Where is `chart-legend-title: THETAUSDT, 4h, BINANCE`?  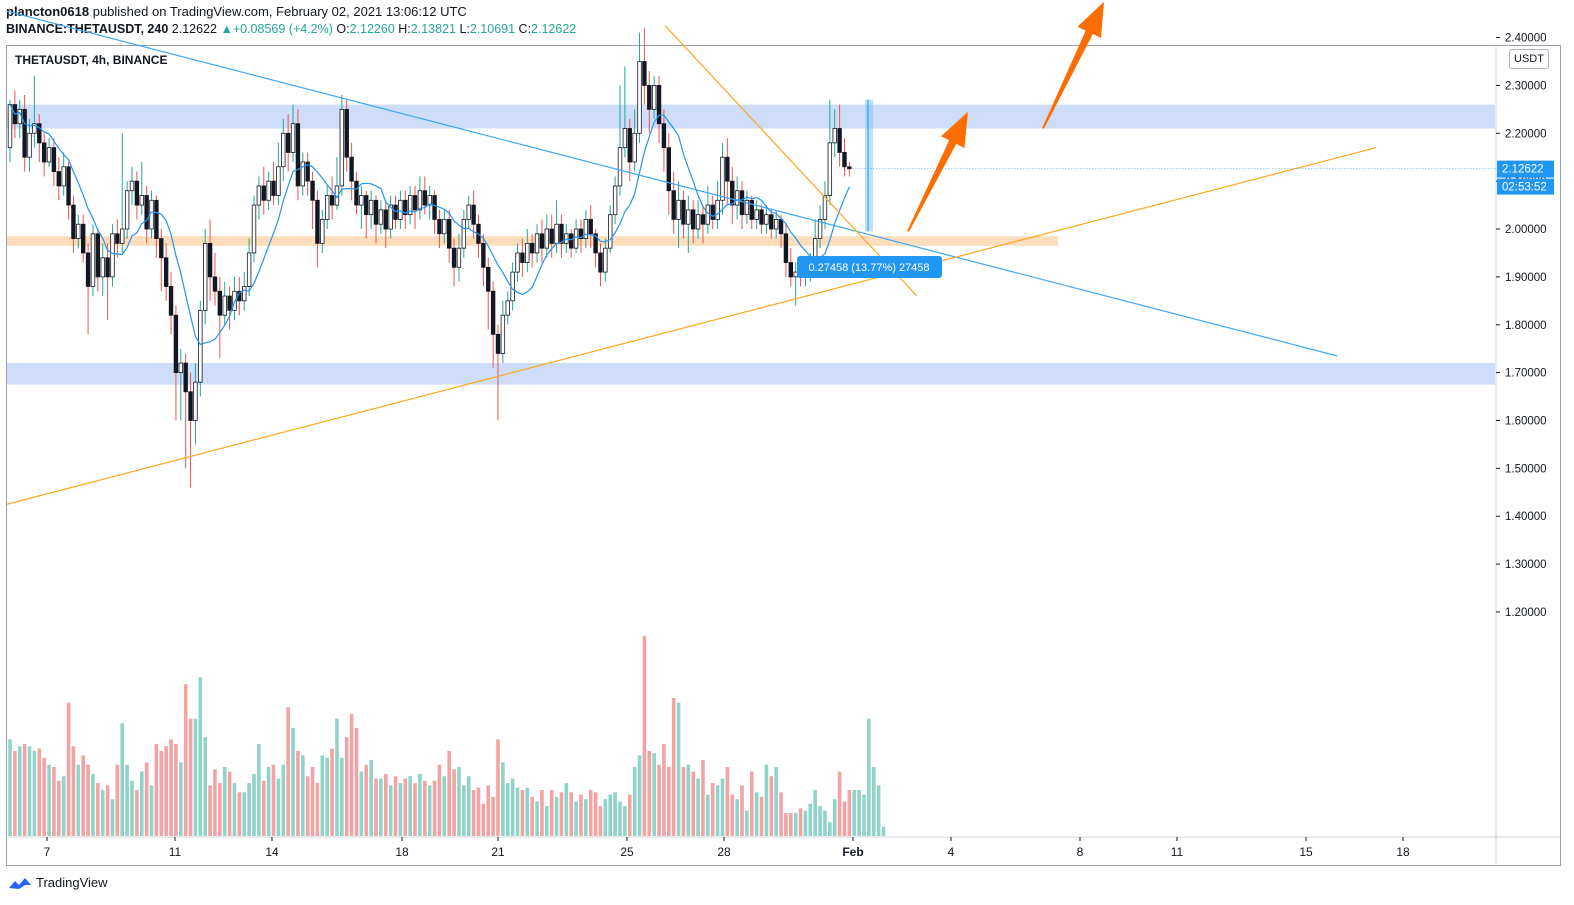 chart-legend-title: THETAUSDT, 4h, BINANCE is located at coordinates (91, 60).